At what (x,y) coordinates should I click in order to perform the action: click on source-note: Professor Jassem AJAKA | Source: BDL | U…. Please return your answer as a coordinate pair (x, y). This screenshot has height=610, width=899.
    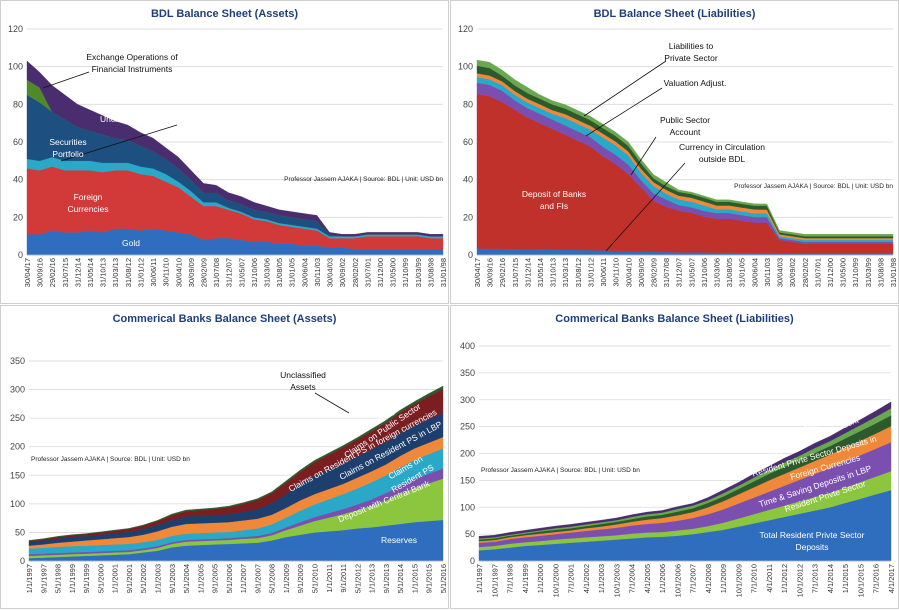
    Looking at the image, I should click on (363, 179).